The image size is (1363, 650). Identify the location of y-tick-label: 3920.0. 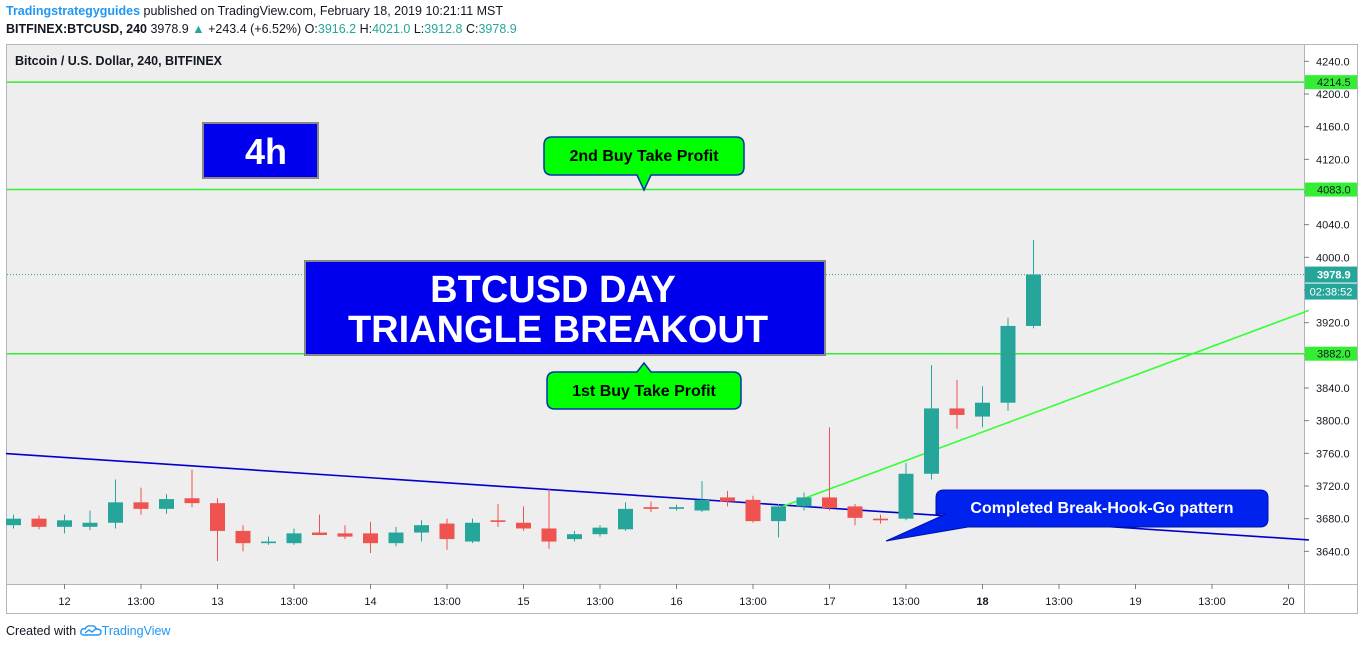
(1333, 324).